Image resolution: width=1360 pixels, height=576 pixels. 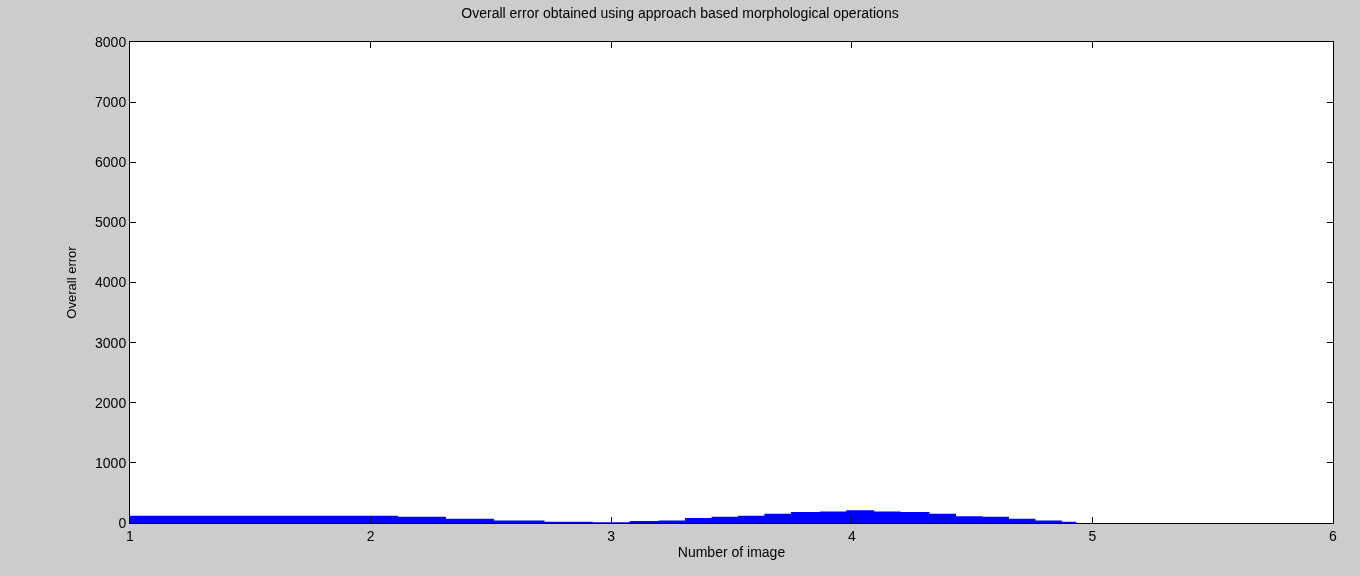 I want to click on y-tick-label: 4000, so click(x=111, y=282).